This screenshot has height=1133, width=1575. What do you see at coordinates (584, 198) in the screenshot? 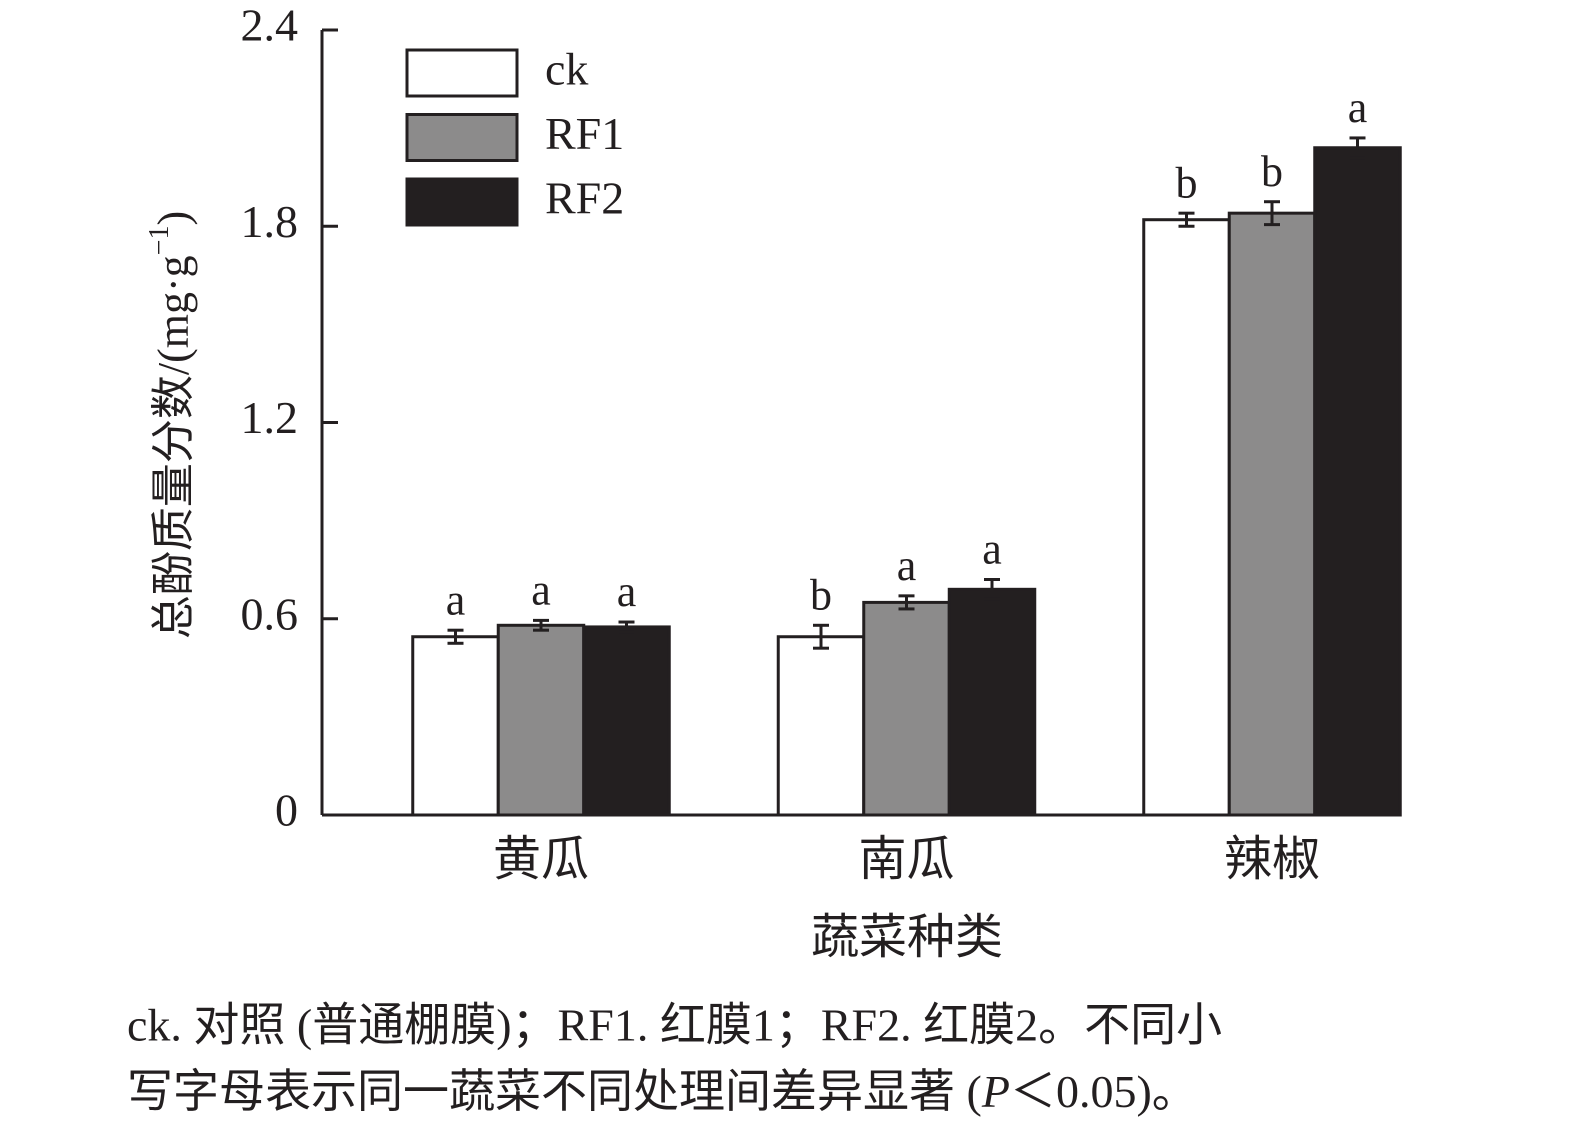
I see `legend-label: RF2` at bounding box center [584, 198].